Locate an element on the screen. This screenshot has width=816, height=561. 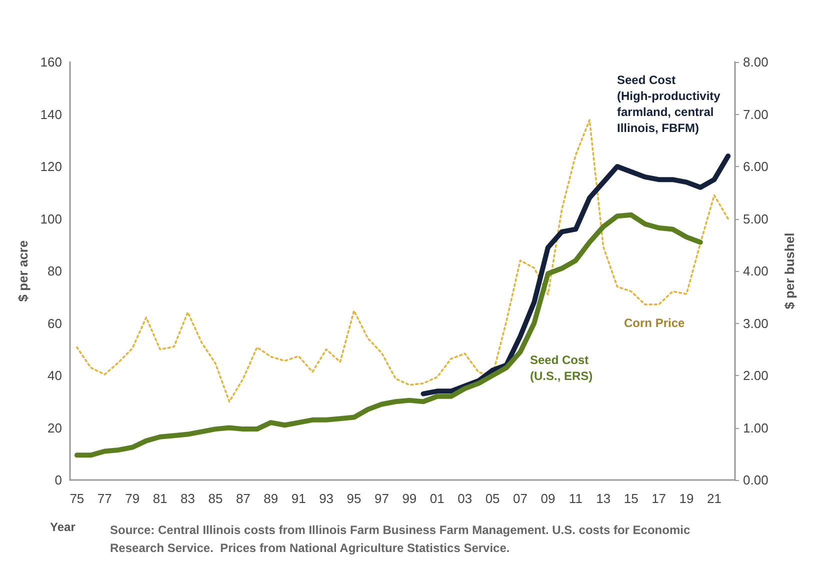
source-note: Source: Central Illinois costs from Illinois Farm Business Farm Management. U.S. costs for Economic Research Service. Prices from National Agriculture Statistics Service. is located at coordinates (402, 539).